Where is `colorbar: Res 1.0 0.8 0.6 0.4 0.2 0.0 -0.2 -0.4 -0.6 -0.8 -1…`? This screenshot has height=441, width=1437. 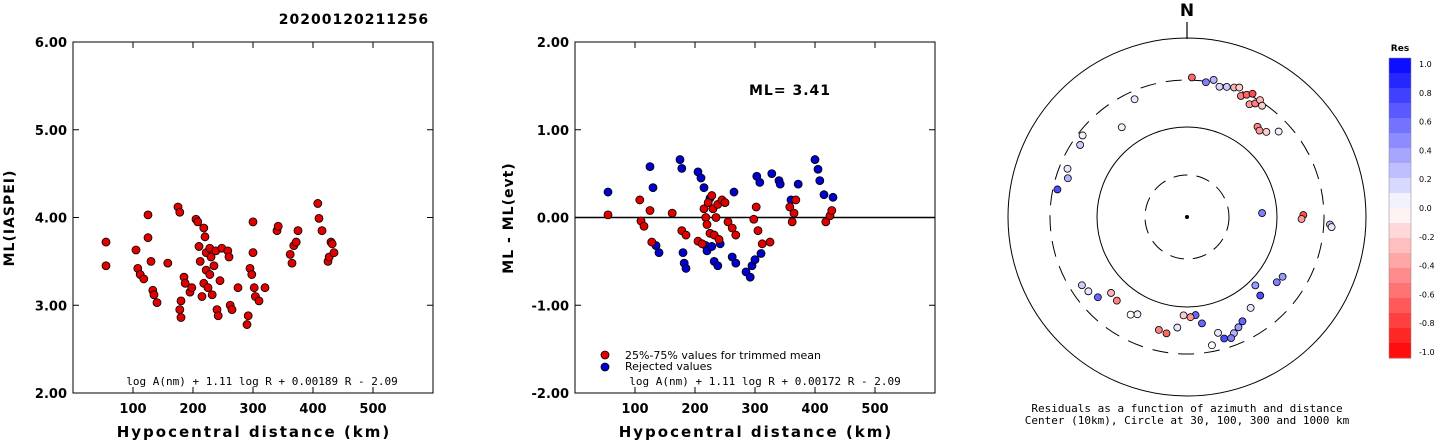
colorbar: Res 1.0 0.8 0.6 0.4 0.2 0.0 -0.2 -0.4 -0.6 -0.8 -1… is located at coordinates (1411, 201).